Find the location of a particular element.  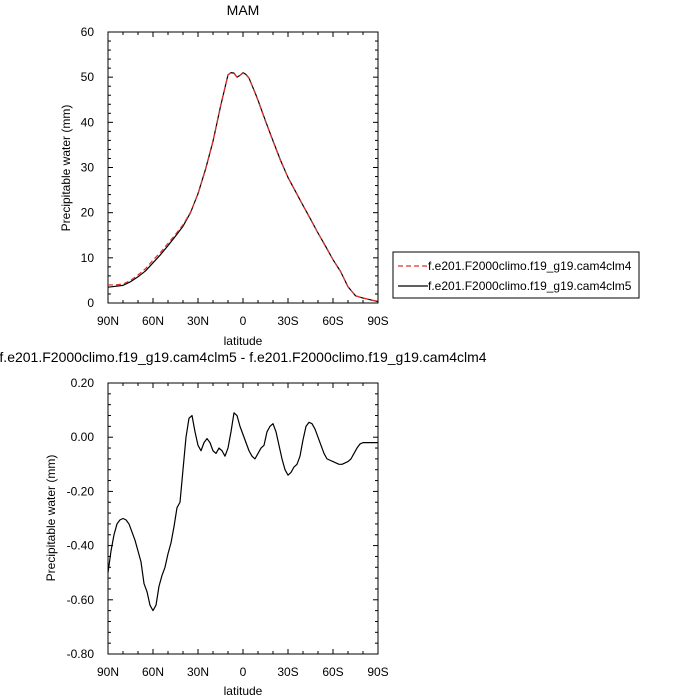

y-tick-label: 40 is located at coordinates (88, 122).